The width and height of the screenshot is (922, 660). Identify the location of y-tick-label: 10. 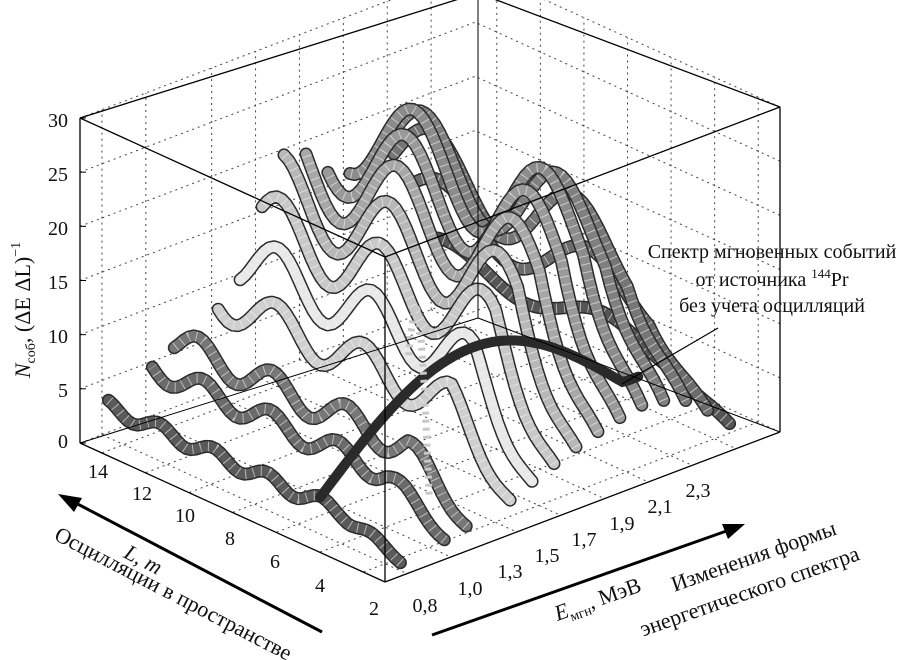
(58, 337).